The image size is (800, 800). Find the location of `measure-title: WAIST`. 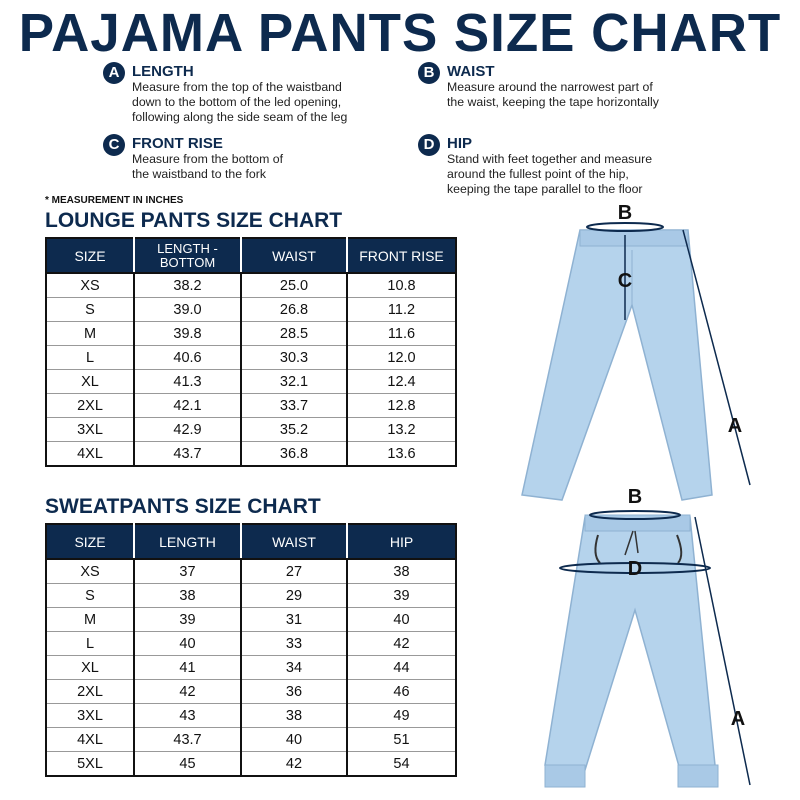

measure-title: WAIST is located at coordinates (471, 71).